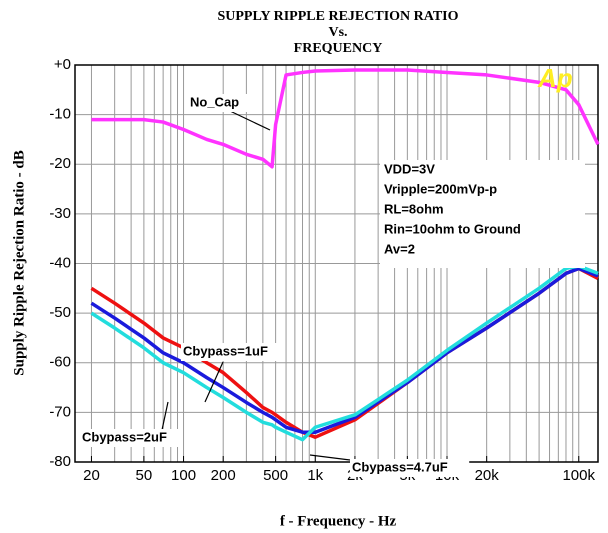 The height and width of the screenshot is (533, 608). What do you see at coordinates (60, 362) in the screenshot?
I see `y-tick-label: -60` at bounding box center [60, 362].